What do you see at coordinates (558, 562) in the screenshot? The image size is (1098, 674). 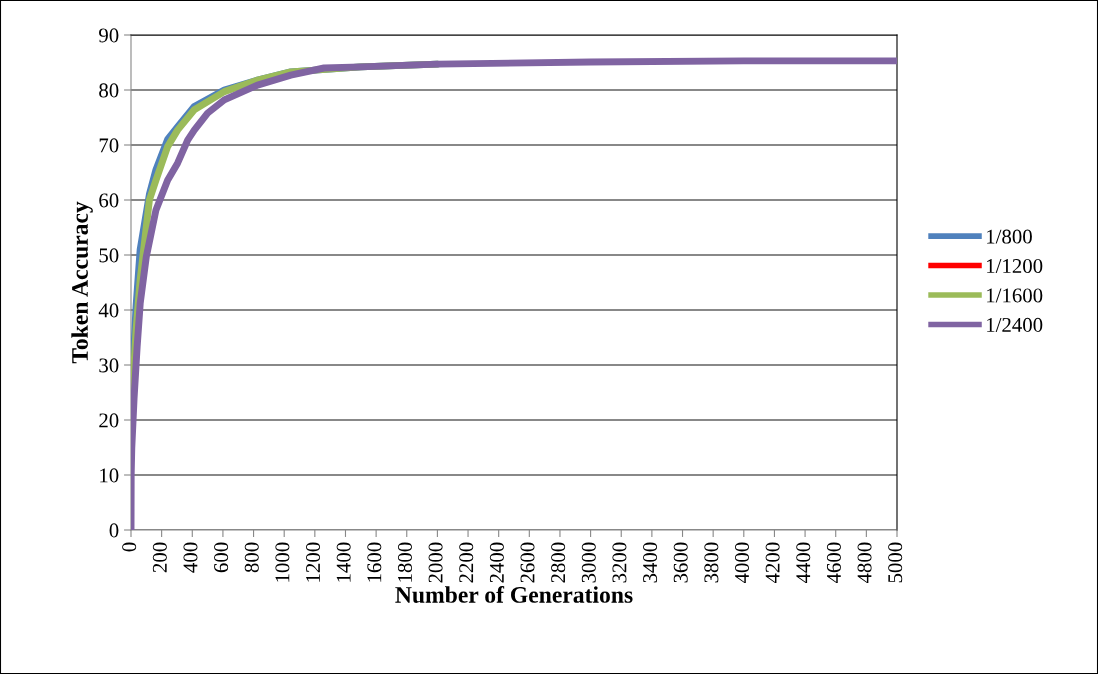 I see `x-tick-label: 2800` at bounding box center [558, 562].